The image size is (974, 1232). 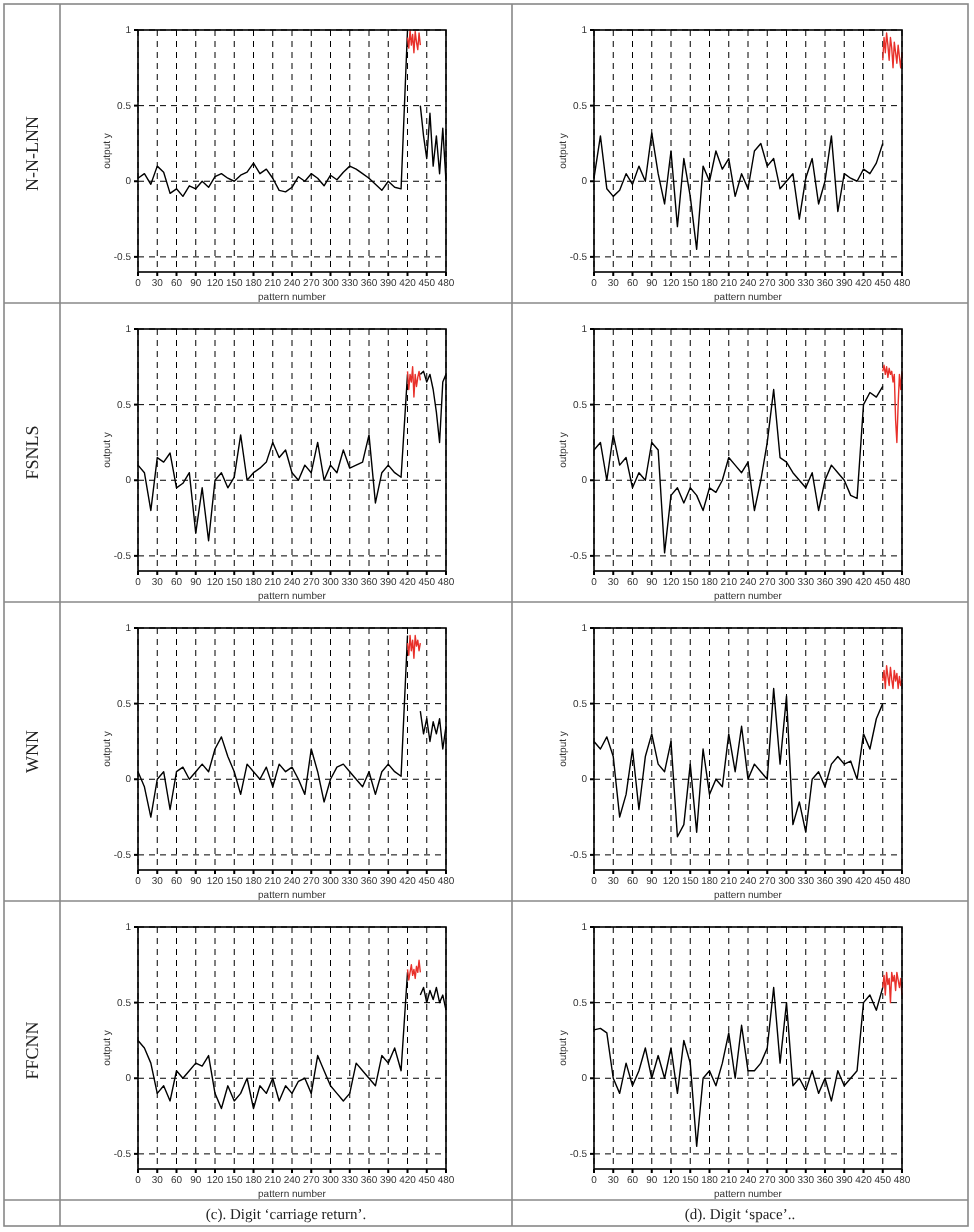 What do you see at coordinates (32, 1050) in the screenshot?
I see `text: FFCNN` at bounding box center [32, 1050].